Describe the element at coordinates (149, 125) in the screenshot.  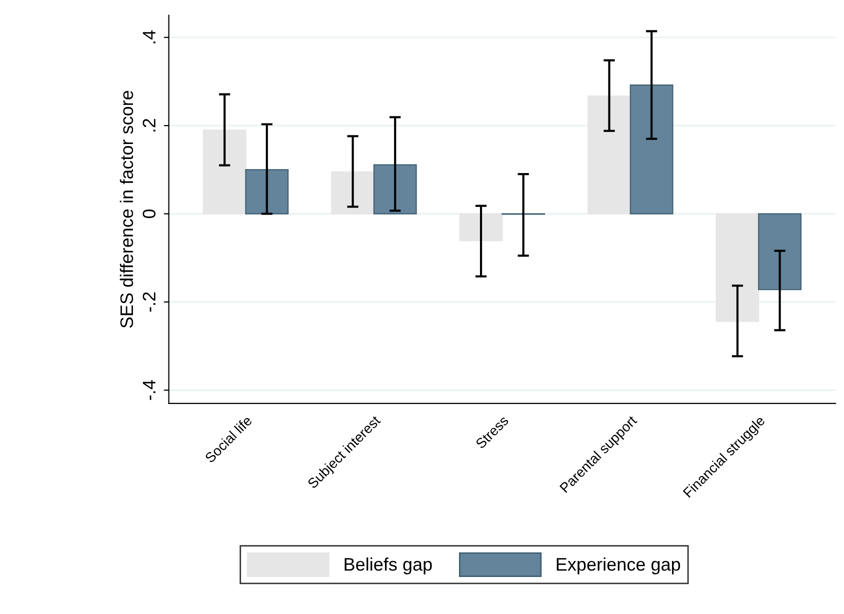
I see `y-tick-label: .2` at that location.